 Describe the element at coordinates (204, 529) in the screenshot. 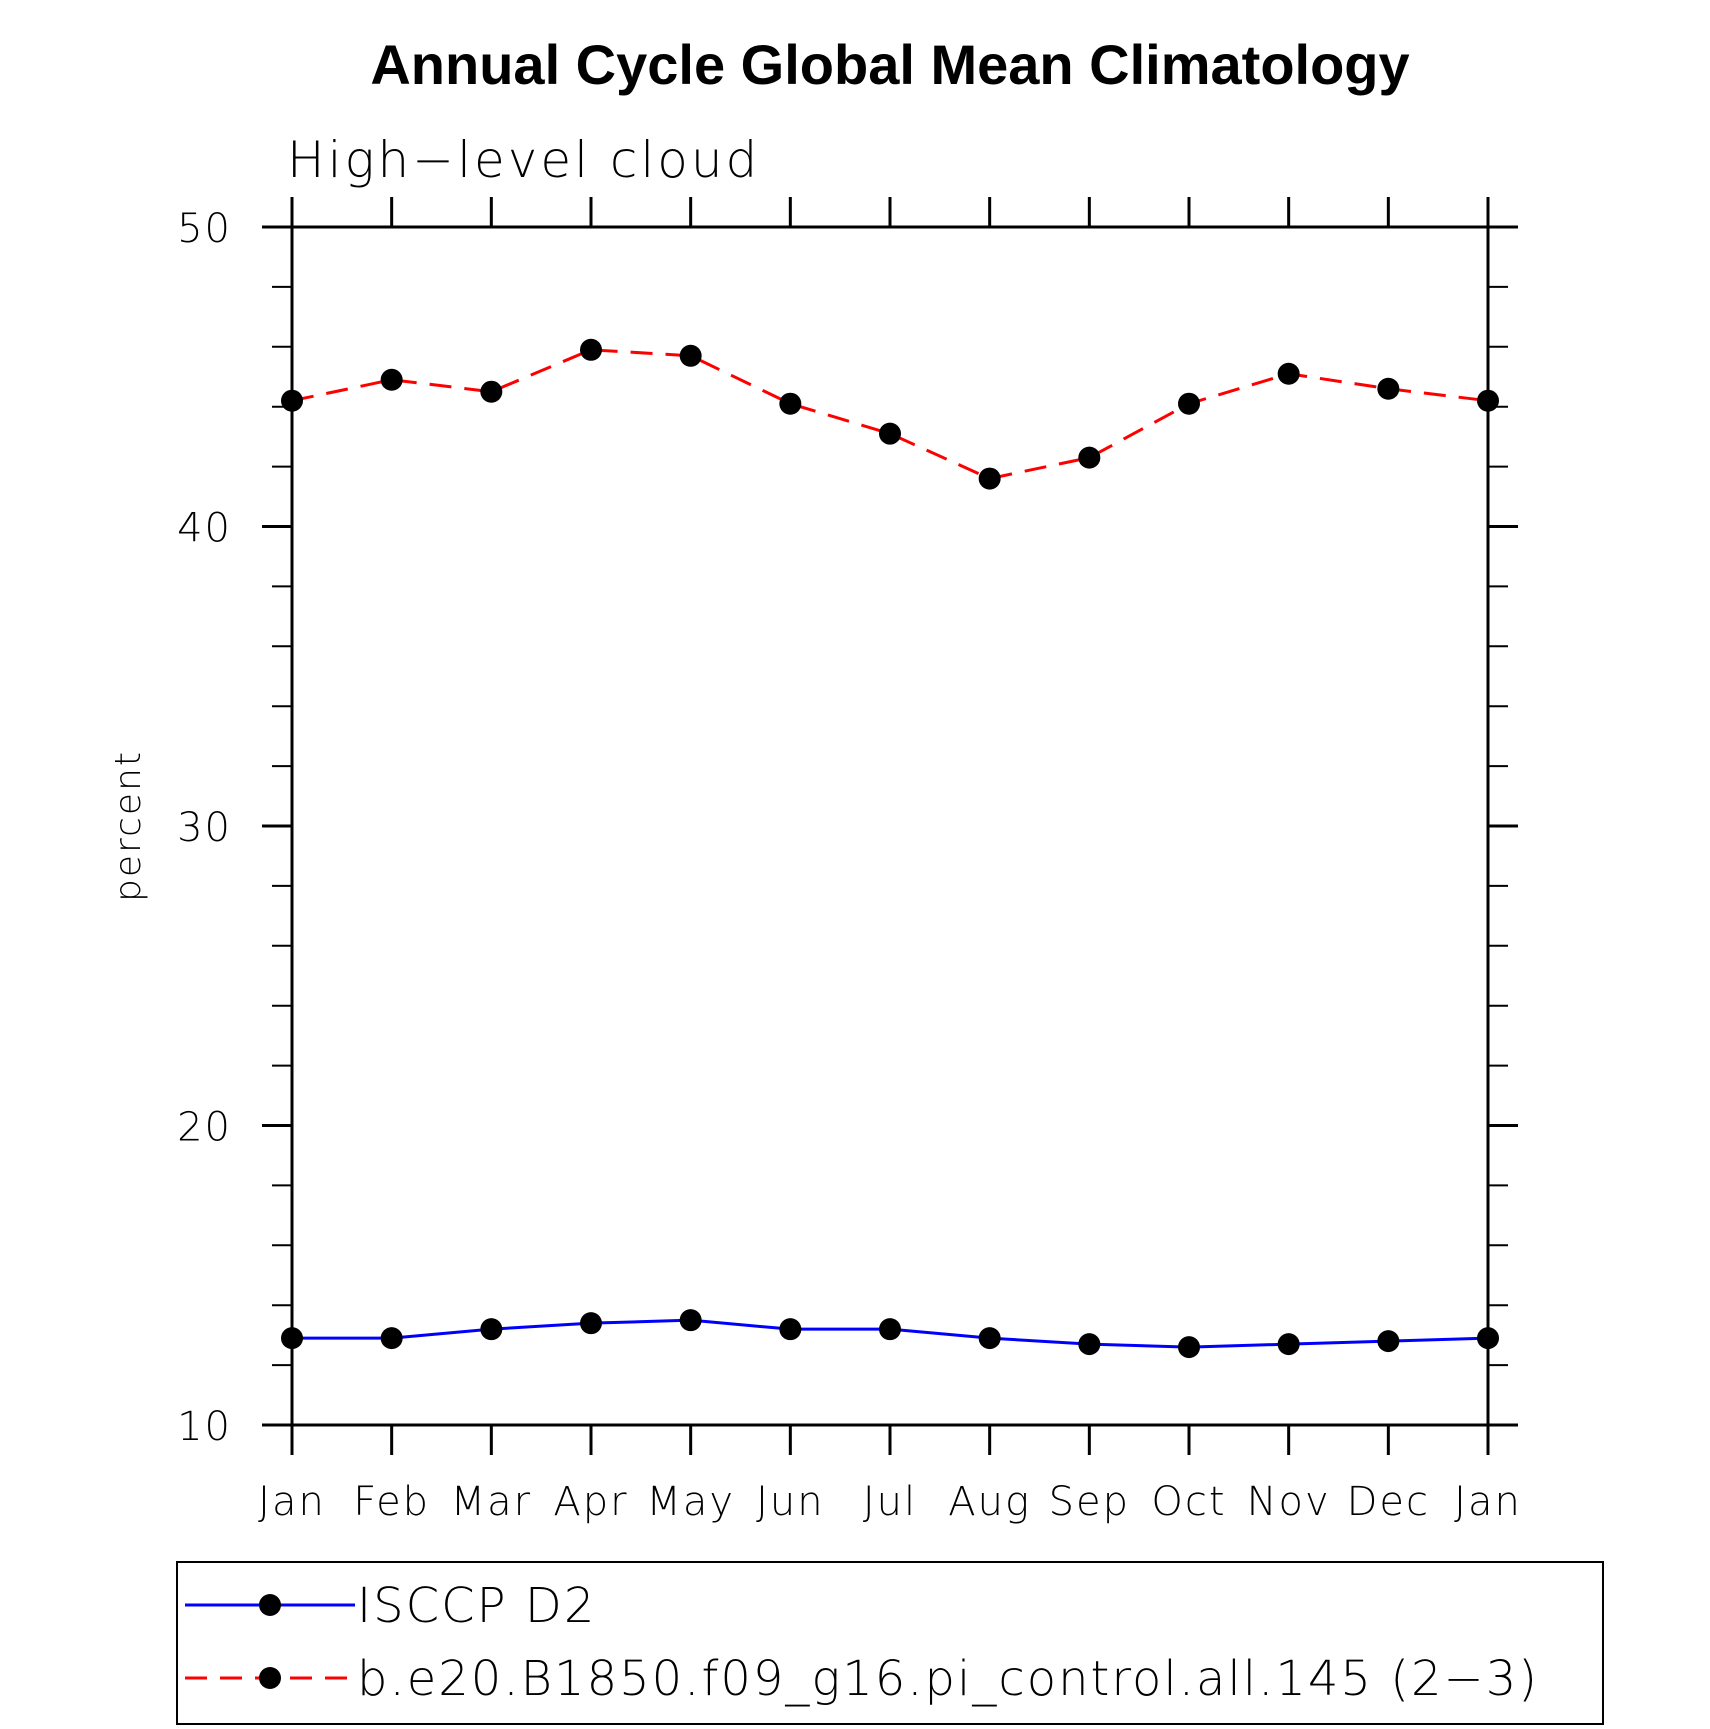

I see `y-tick-label: 40` at that location.